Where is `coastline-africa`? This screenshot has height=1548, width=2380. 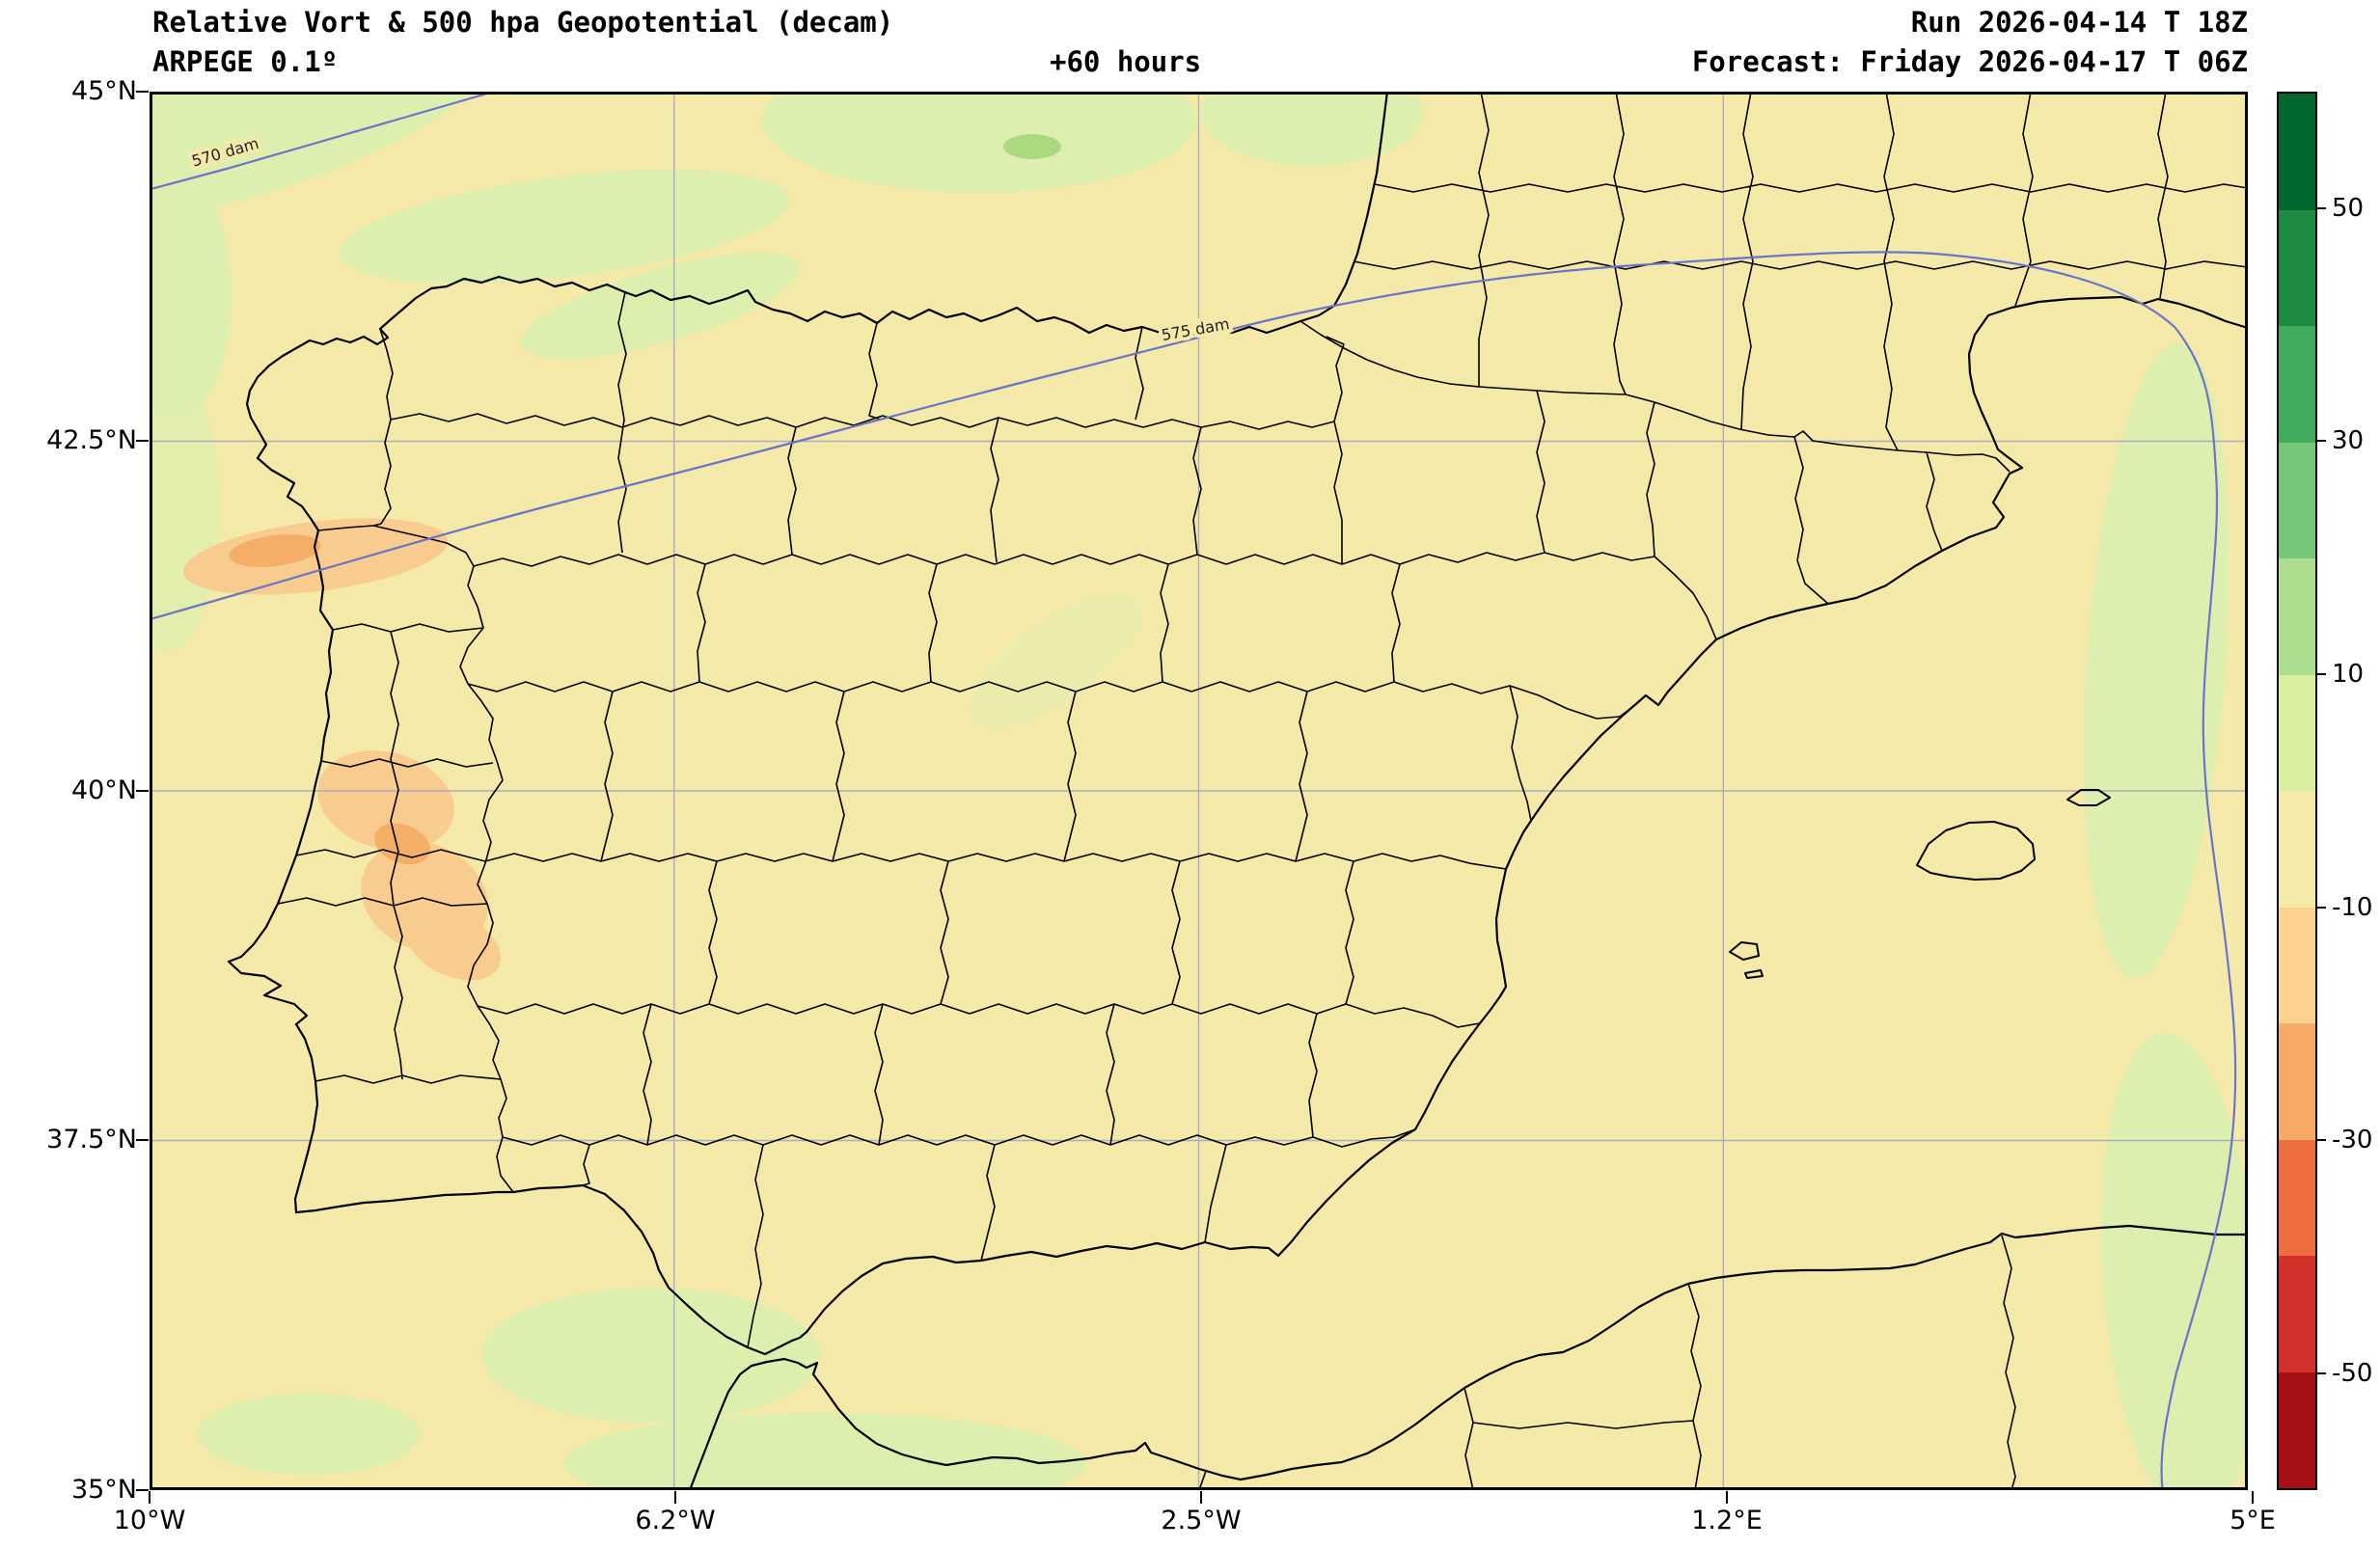
coastline-africa is located at coordinates (1468, 1357).